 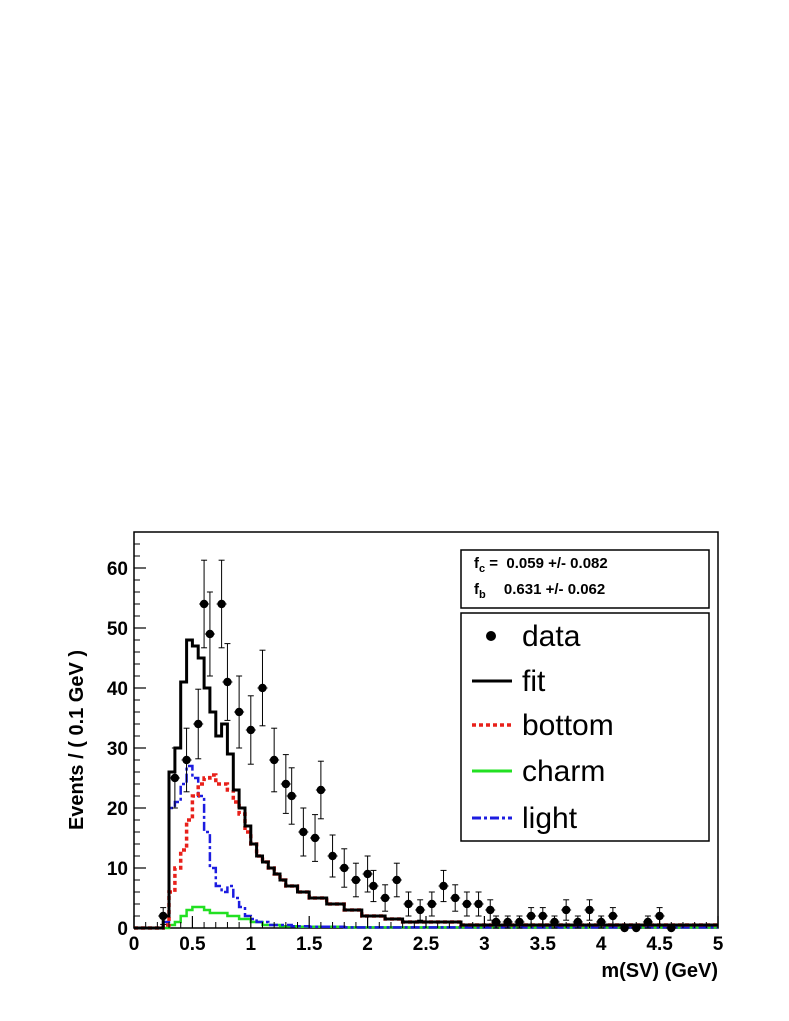 I want to click on legend-data-marker, so click(x=491, y=636).